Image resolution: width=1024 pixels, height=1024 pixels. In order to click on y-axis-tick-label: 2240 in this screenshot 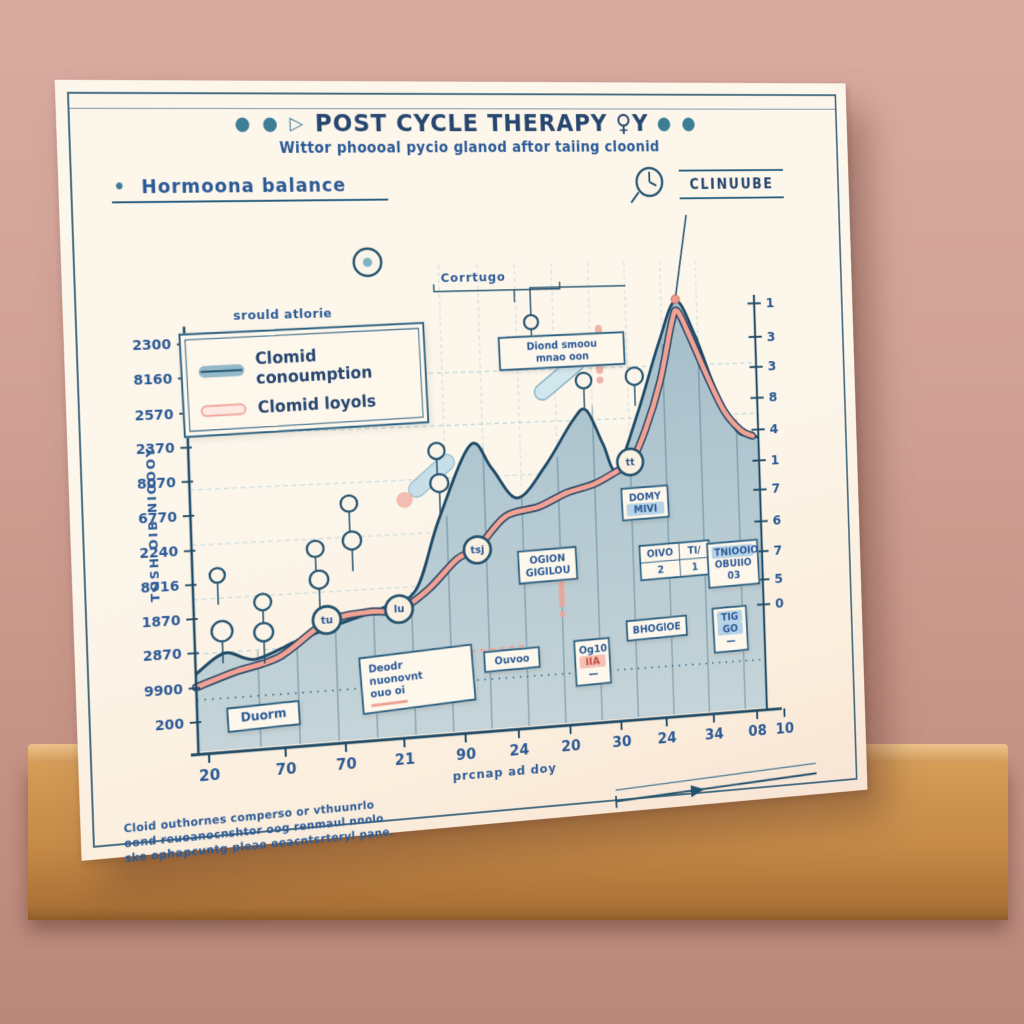, I will do `click(159, 553)`.